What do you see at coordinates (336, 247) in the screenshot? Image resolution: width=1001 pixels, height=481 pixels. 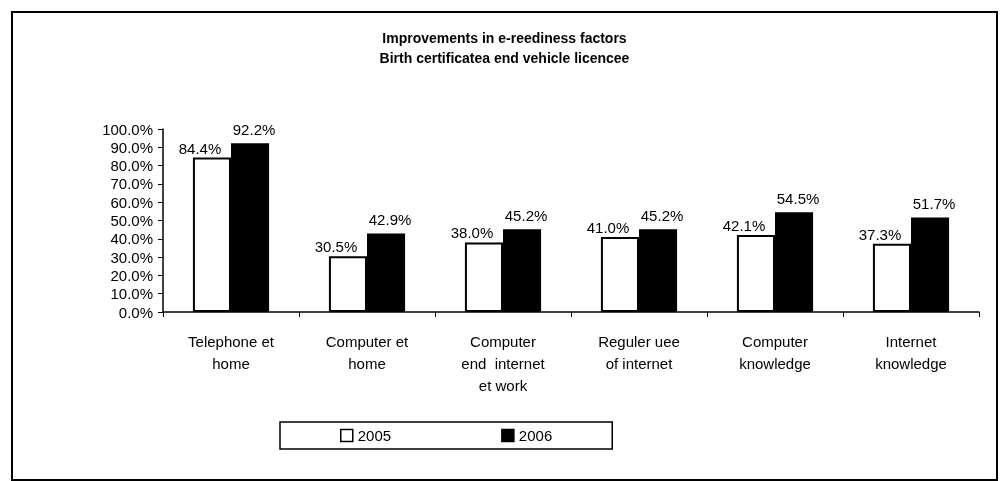 I see `data-label: 30.5%` at bounding box center [336, 247].